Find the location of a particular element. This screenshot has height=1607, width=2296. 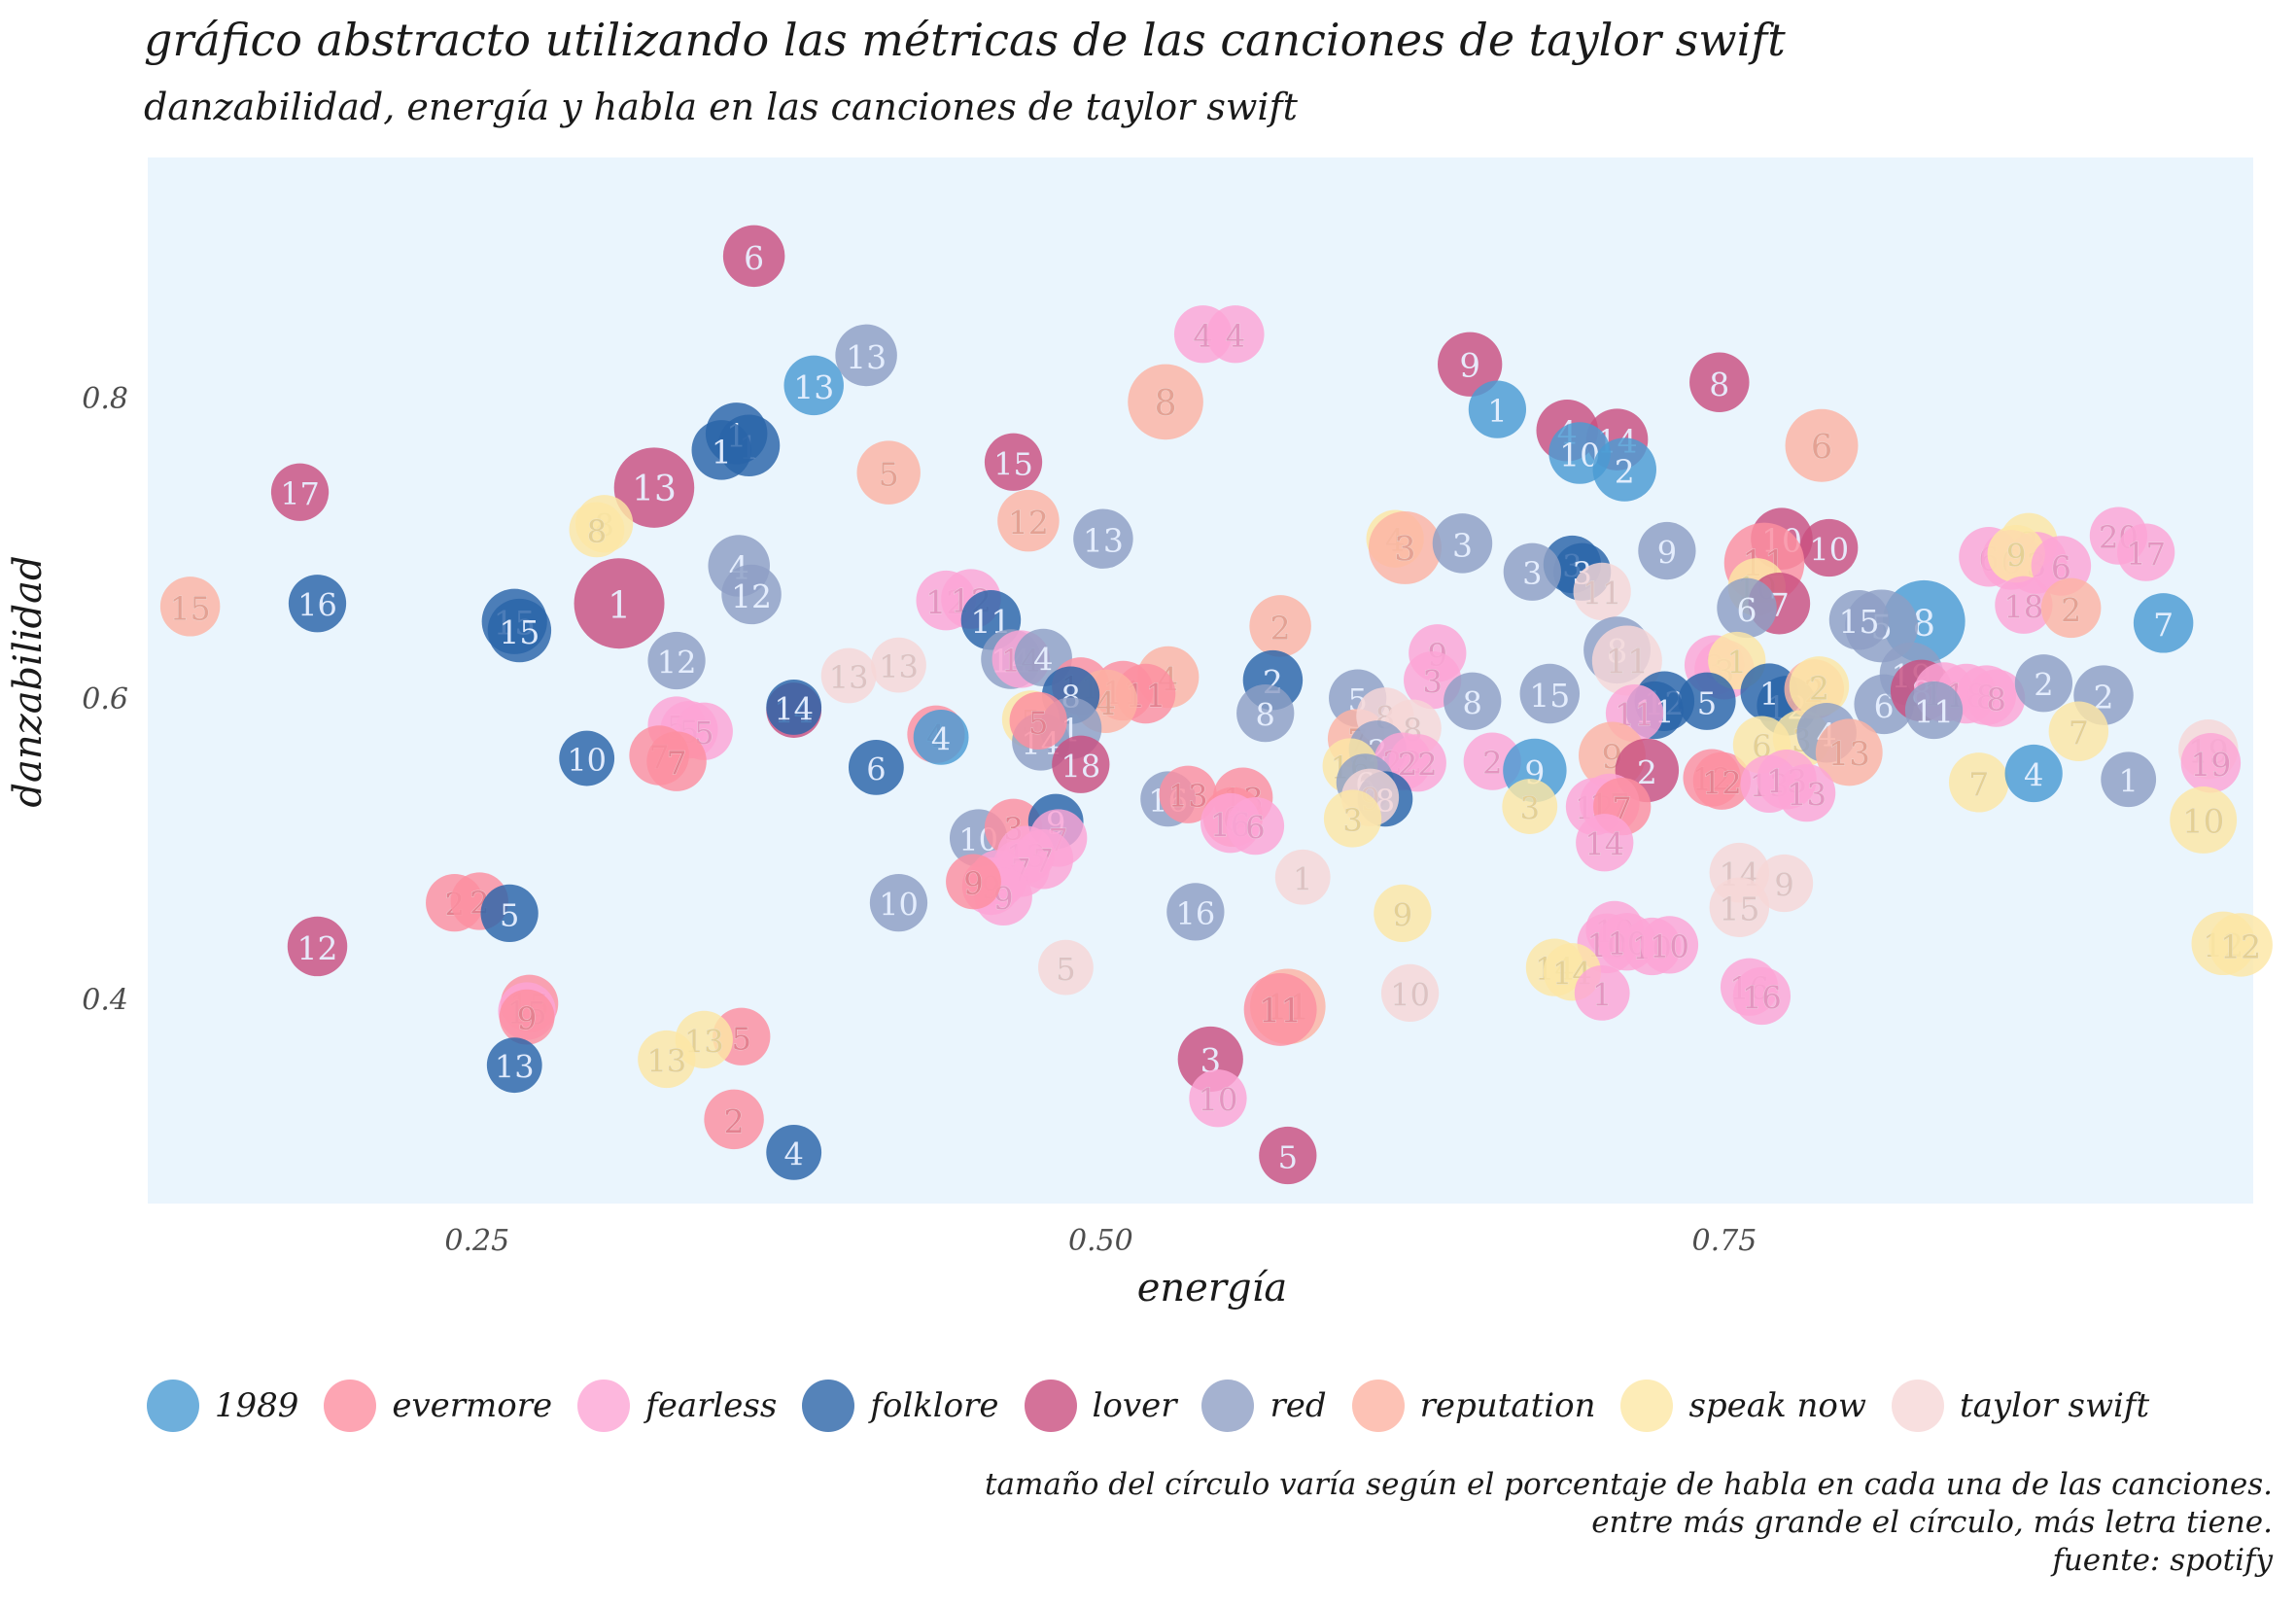

bubble-label: 10 is located at coordinates (587, 760).